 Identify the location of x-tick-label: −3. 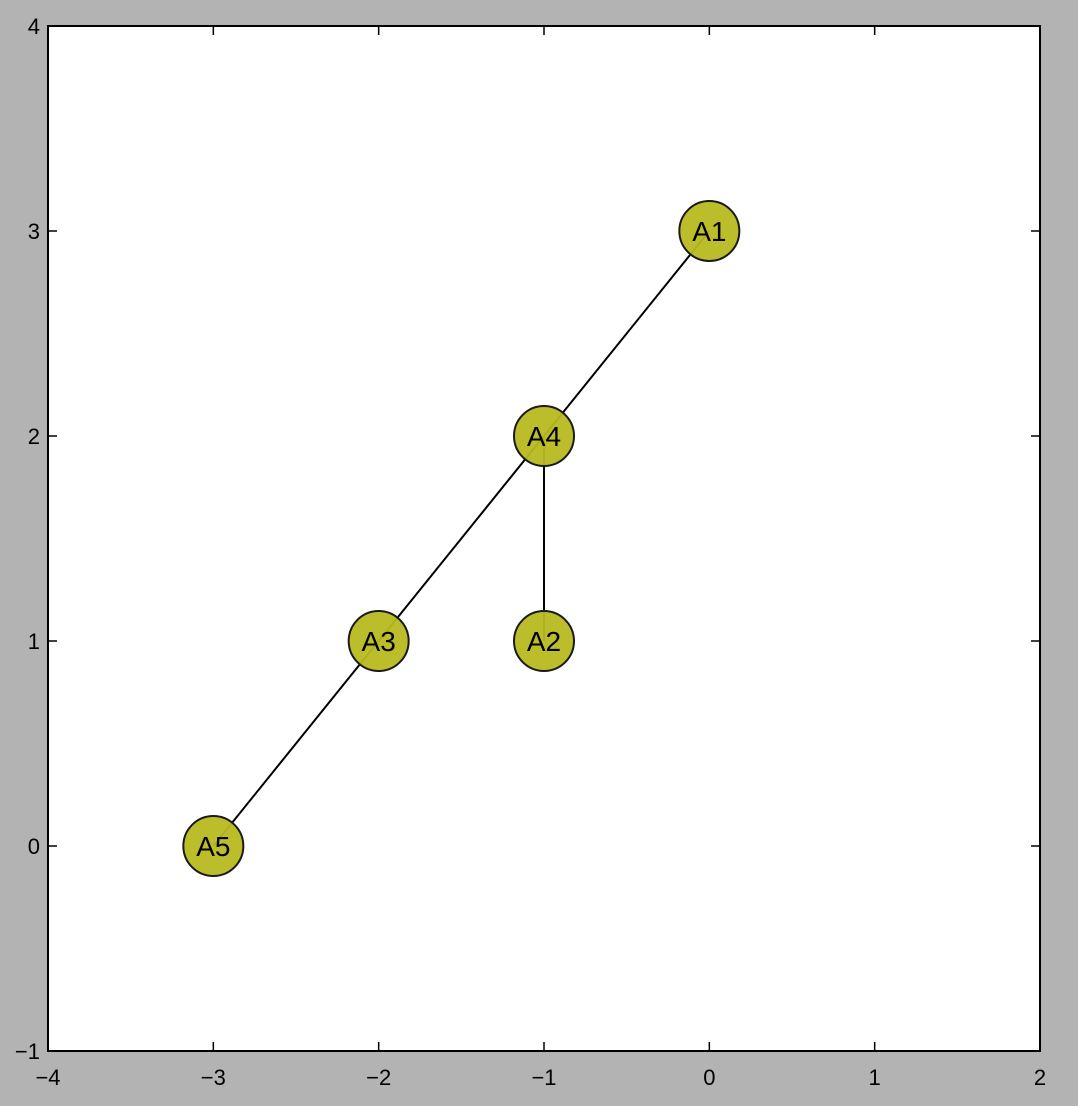
(213, 1077).